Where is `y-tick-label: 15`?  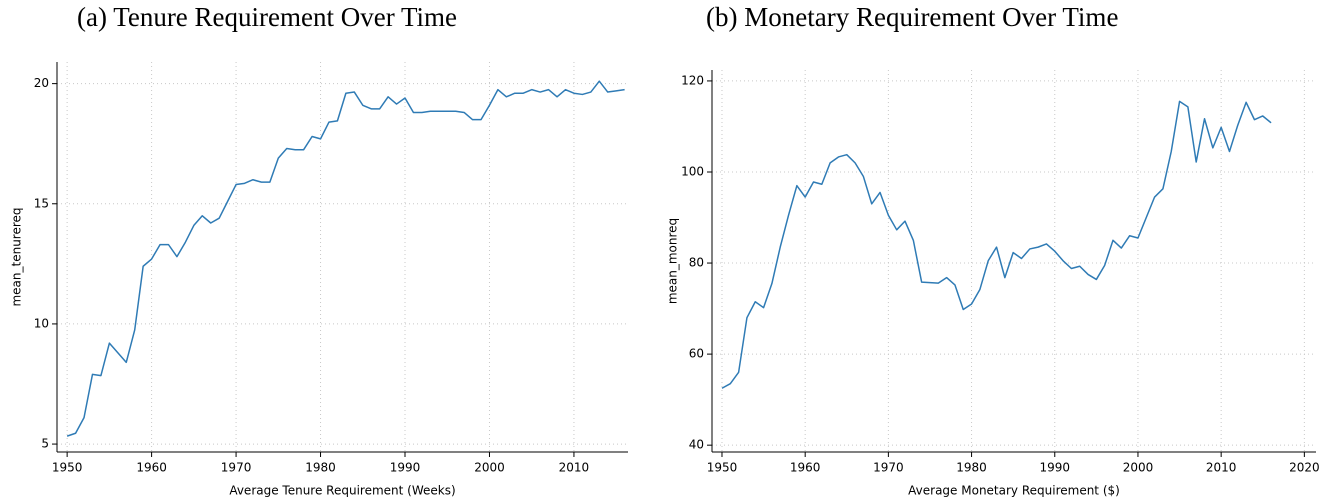
y-tick-label: 15 is located at coordinates (41, 203).